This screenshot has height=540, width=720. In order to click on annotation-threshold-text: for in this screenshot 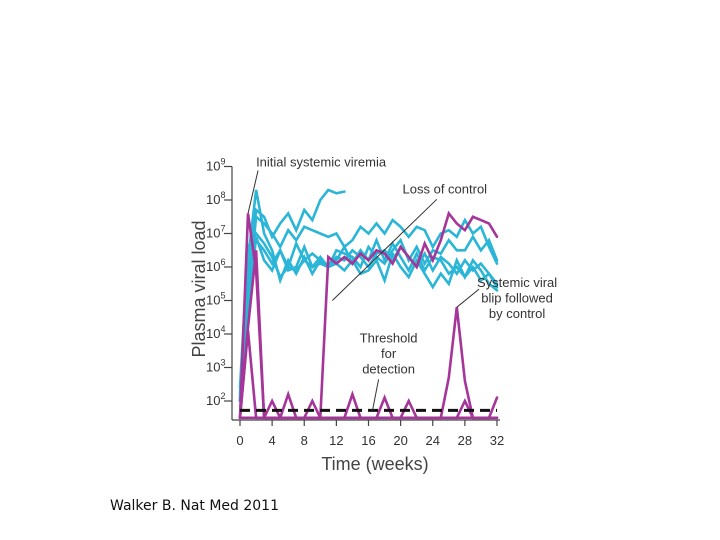, I will do `click(389, 353)`.